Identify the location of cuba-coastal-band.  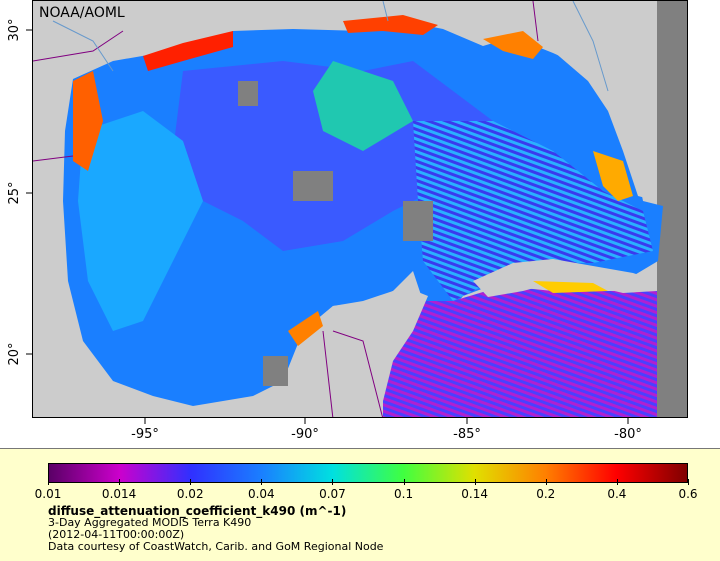
(570, 287).